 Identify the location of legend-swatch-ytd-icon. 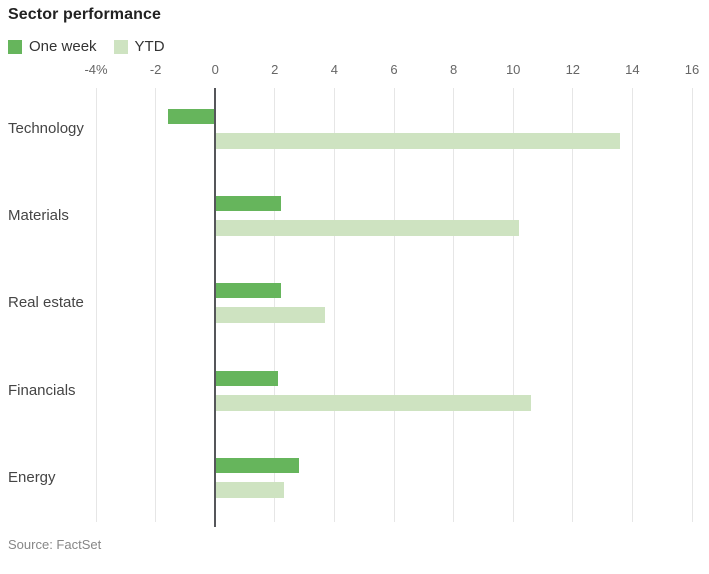
(120, 46).